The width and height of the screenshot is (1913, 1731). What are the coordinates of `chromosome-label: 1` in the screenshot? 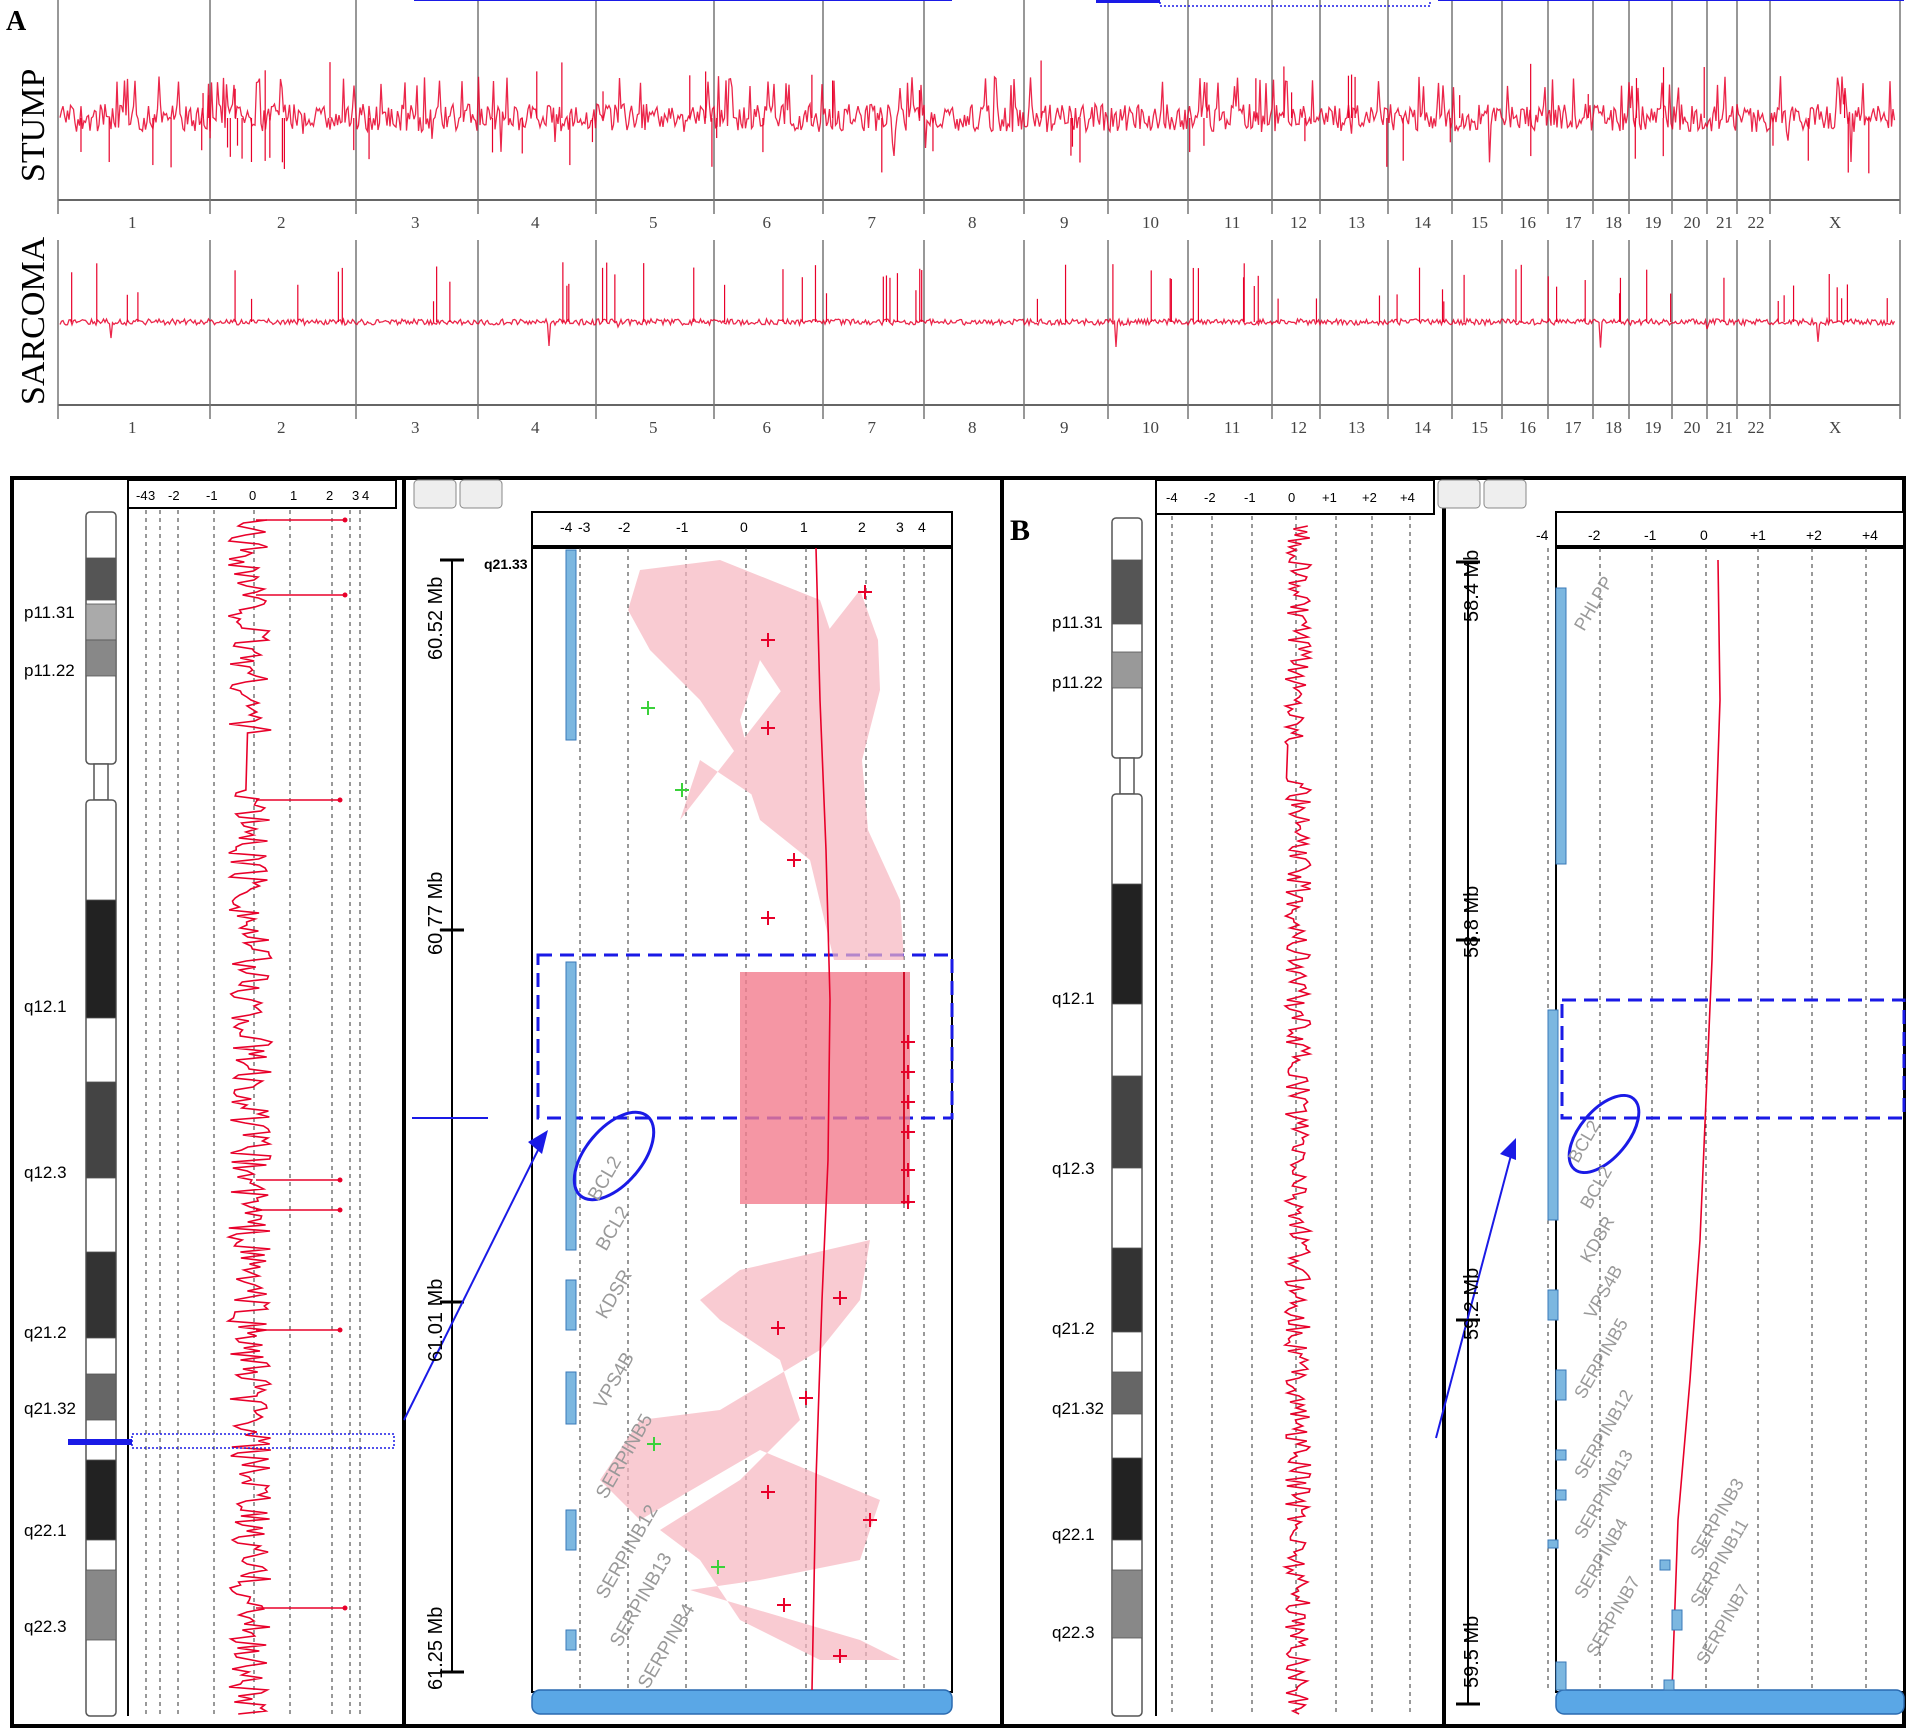 It's located at (132, 222).